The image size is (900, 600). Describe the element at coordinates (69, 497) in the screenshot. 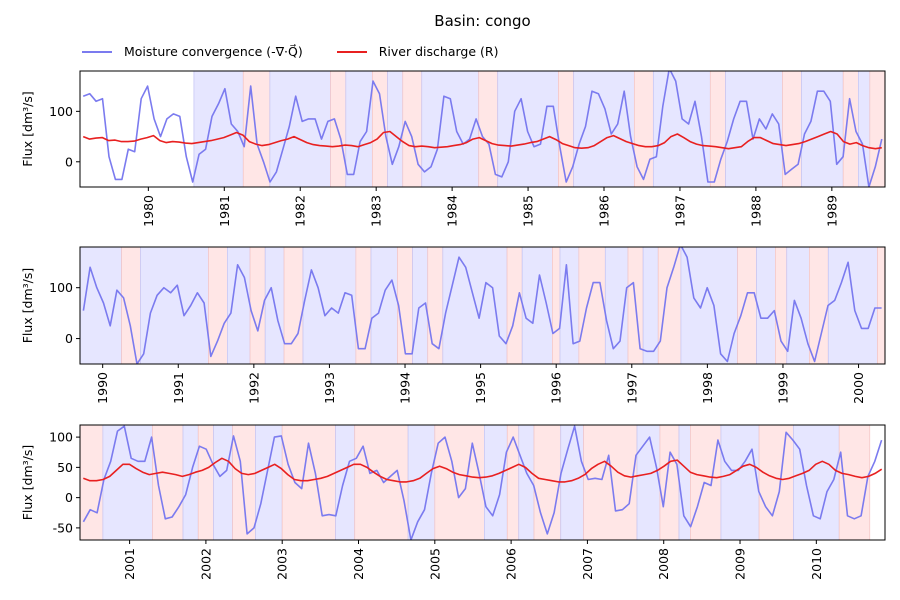

I see `ytick-label-2-1: 0` at that location.